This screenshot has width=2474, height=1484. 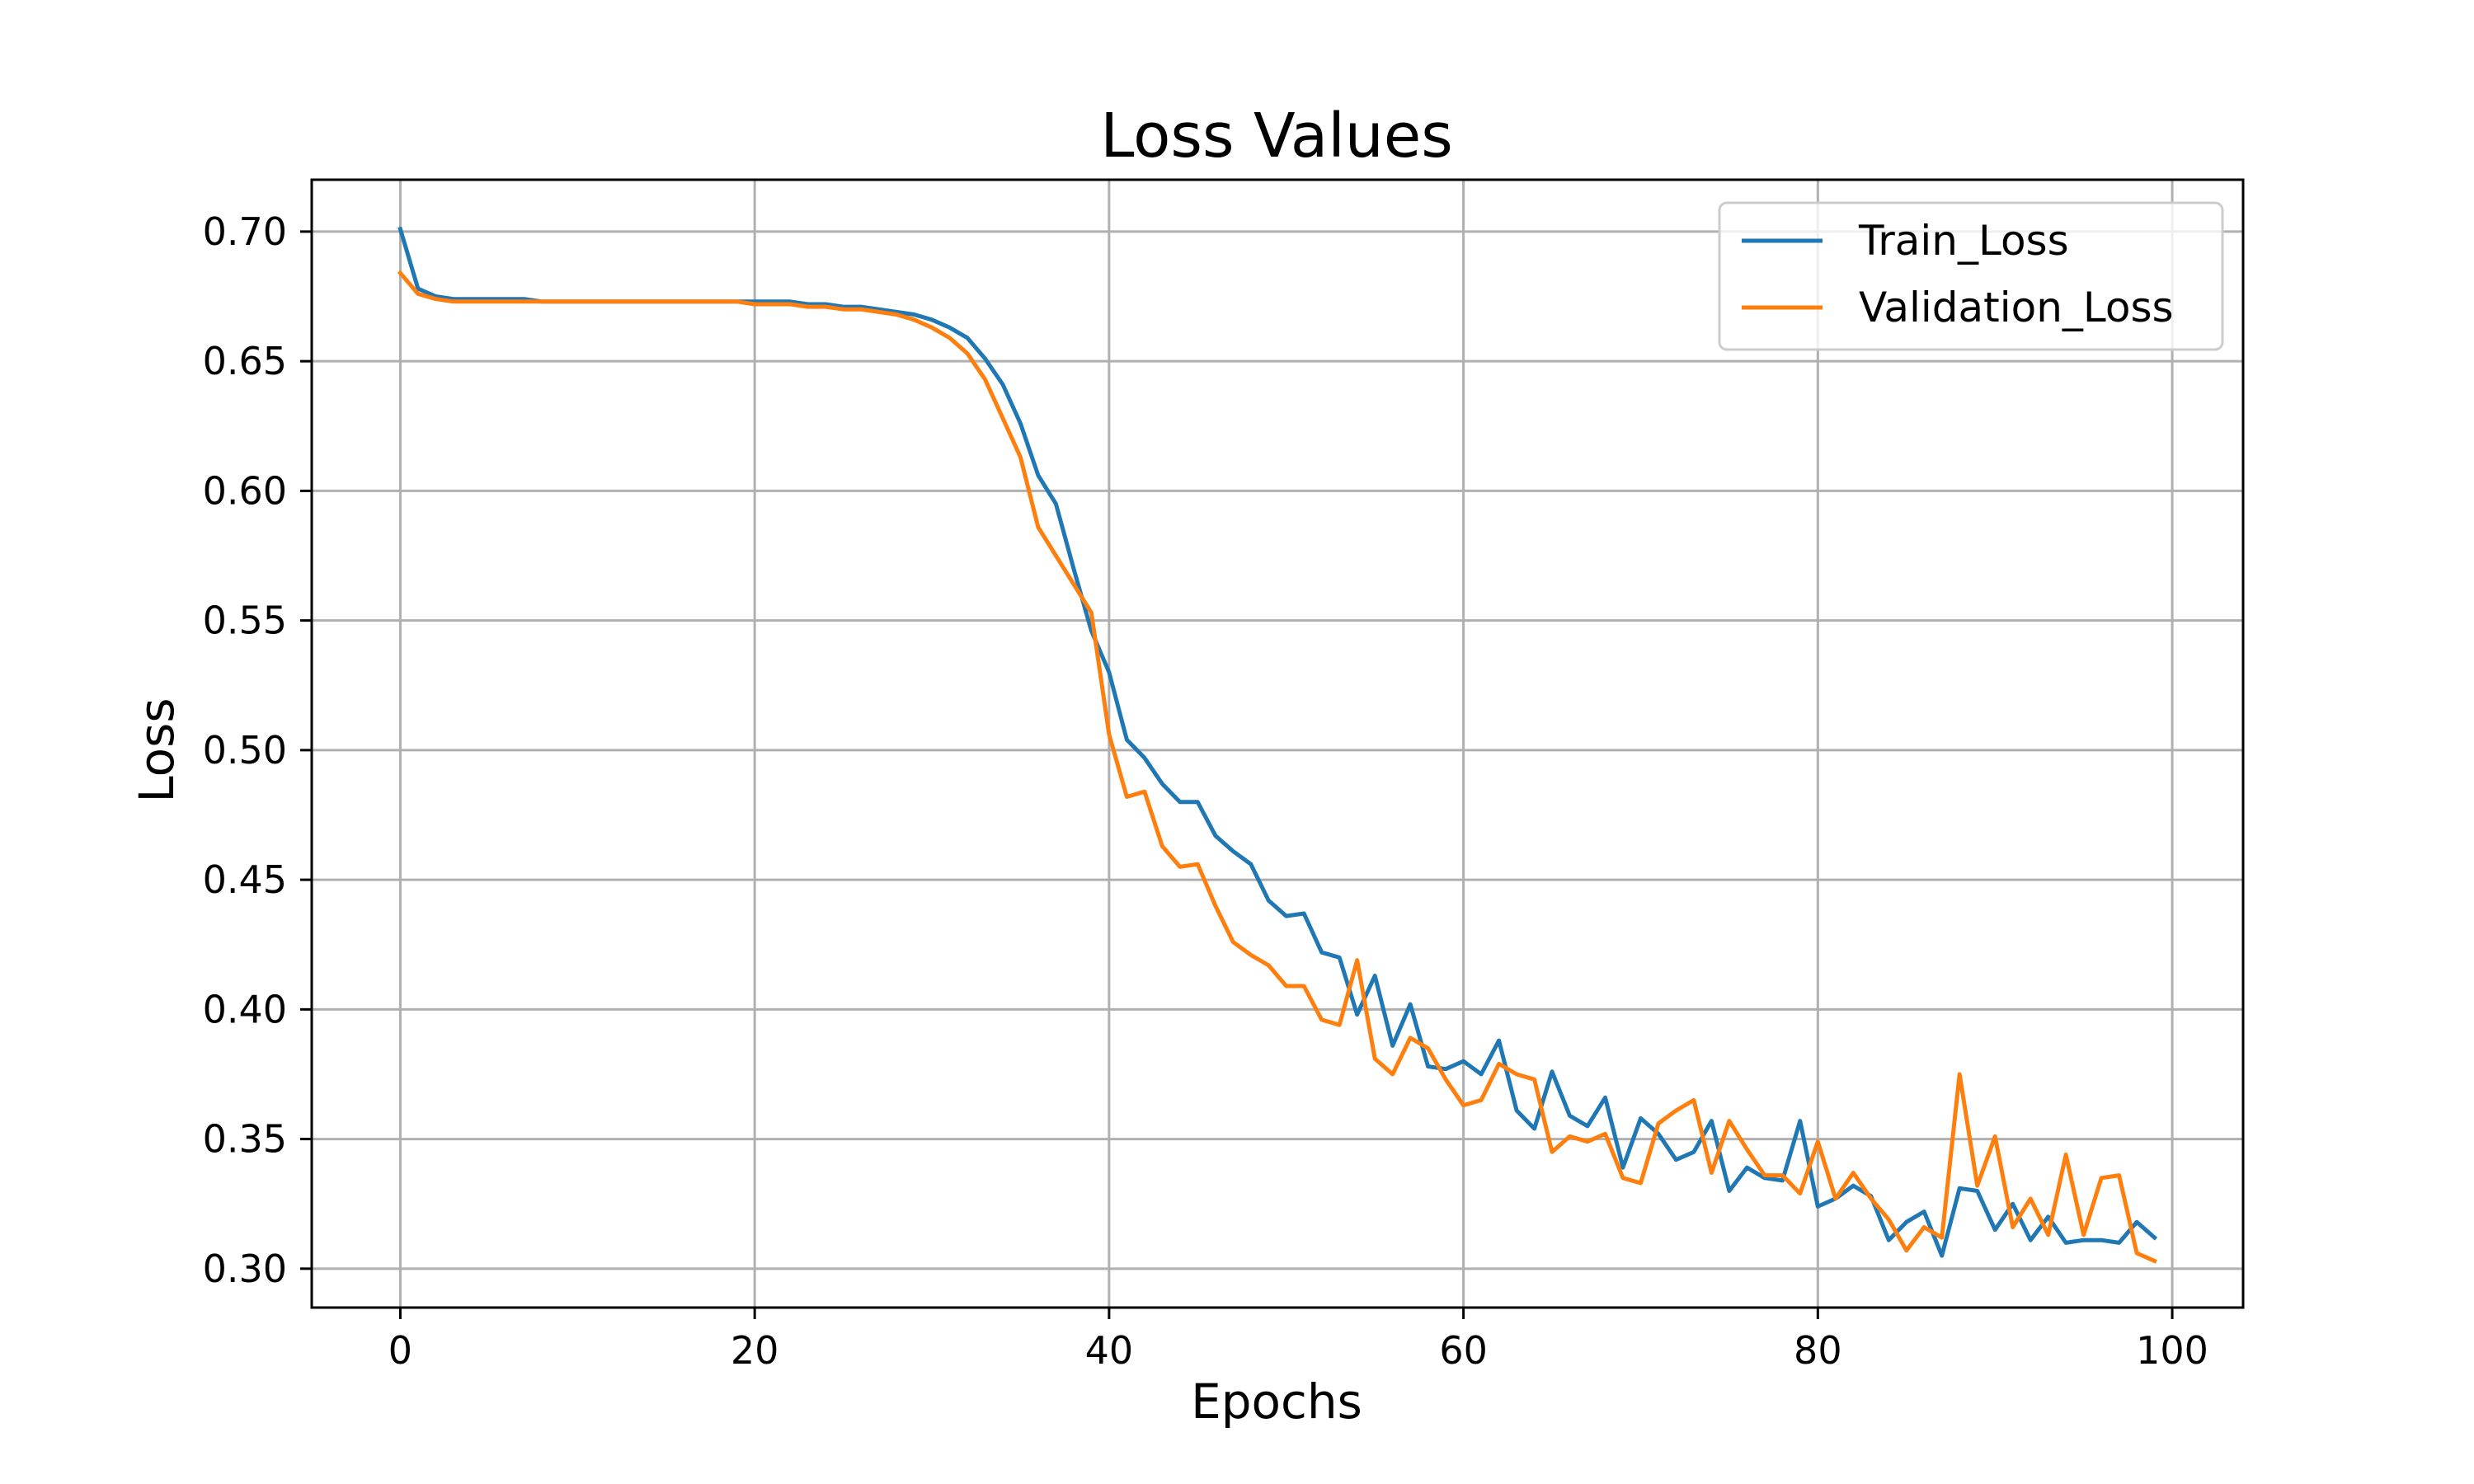 I want to click on legend: Train_Loss Validation_Loss, so click(x=1971, y=276).